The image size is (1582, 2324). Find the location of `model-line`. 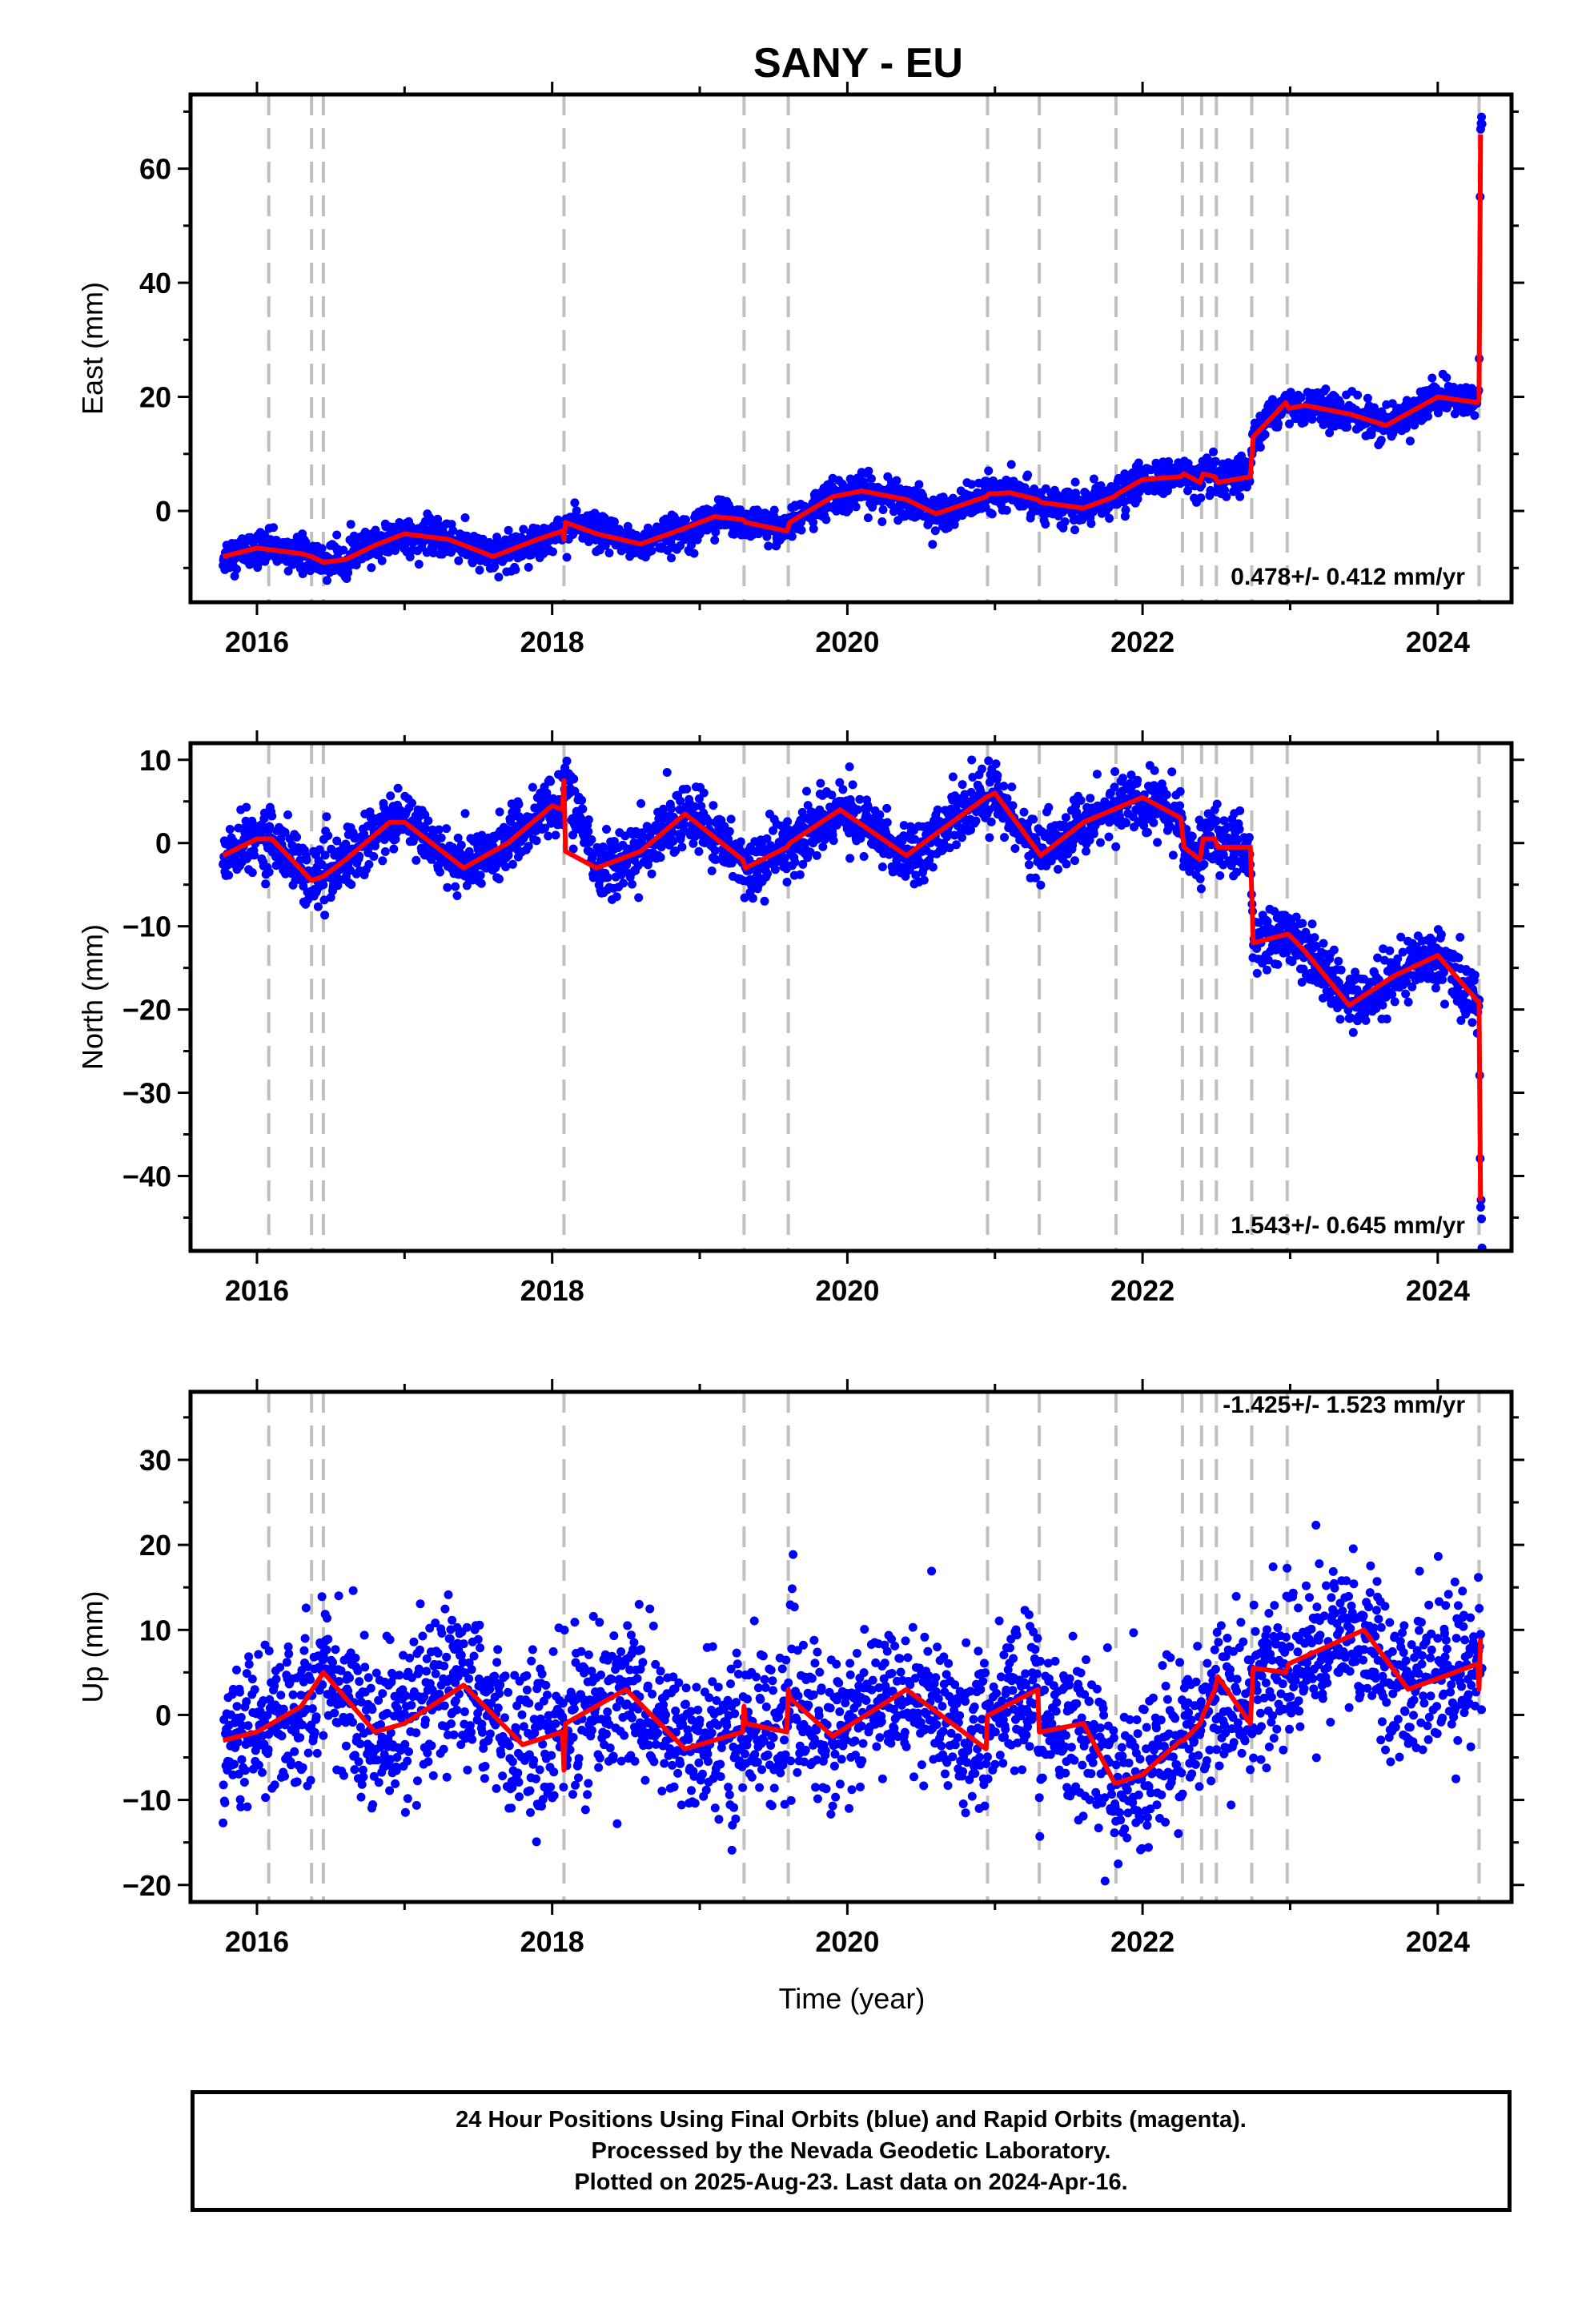

model-line is located at coordinates (853, 349).